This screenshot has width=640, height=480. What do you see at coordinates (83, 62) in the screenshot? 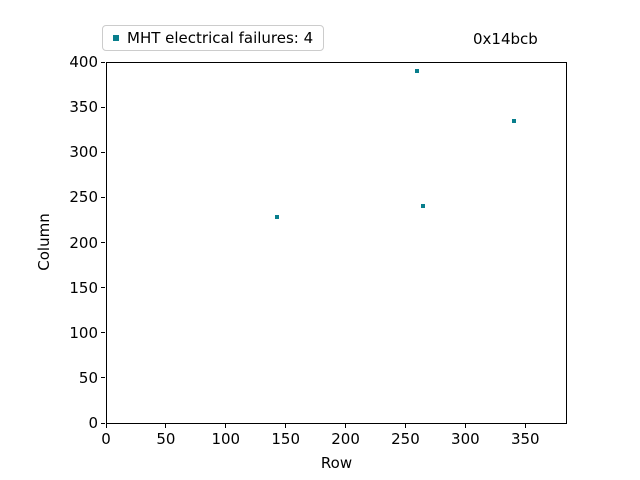
I see `y-tick-label: 400` at bounding box center [83, 62].